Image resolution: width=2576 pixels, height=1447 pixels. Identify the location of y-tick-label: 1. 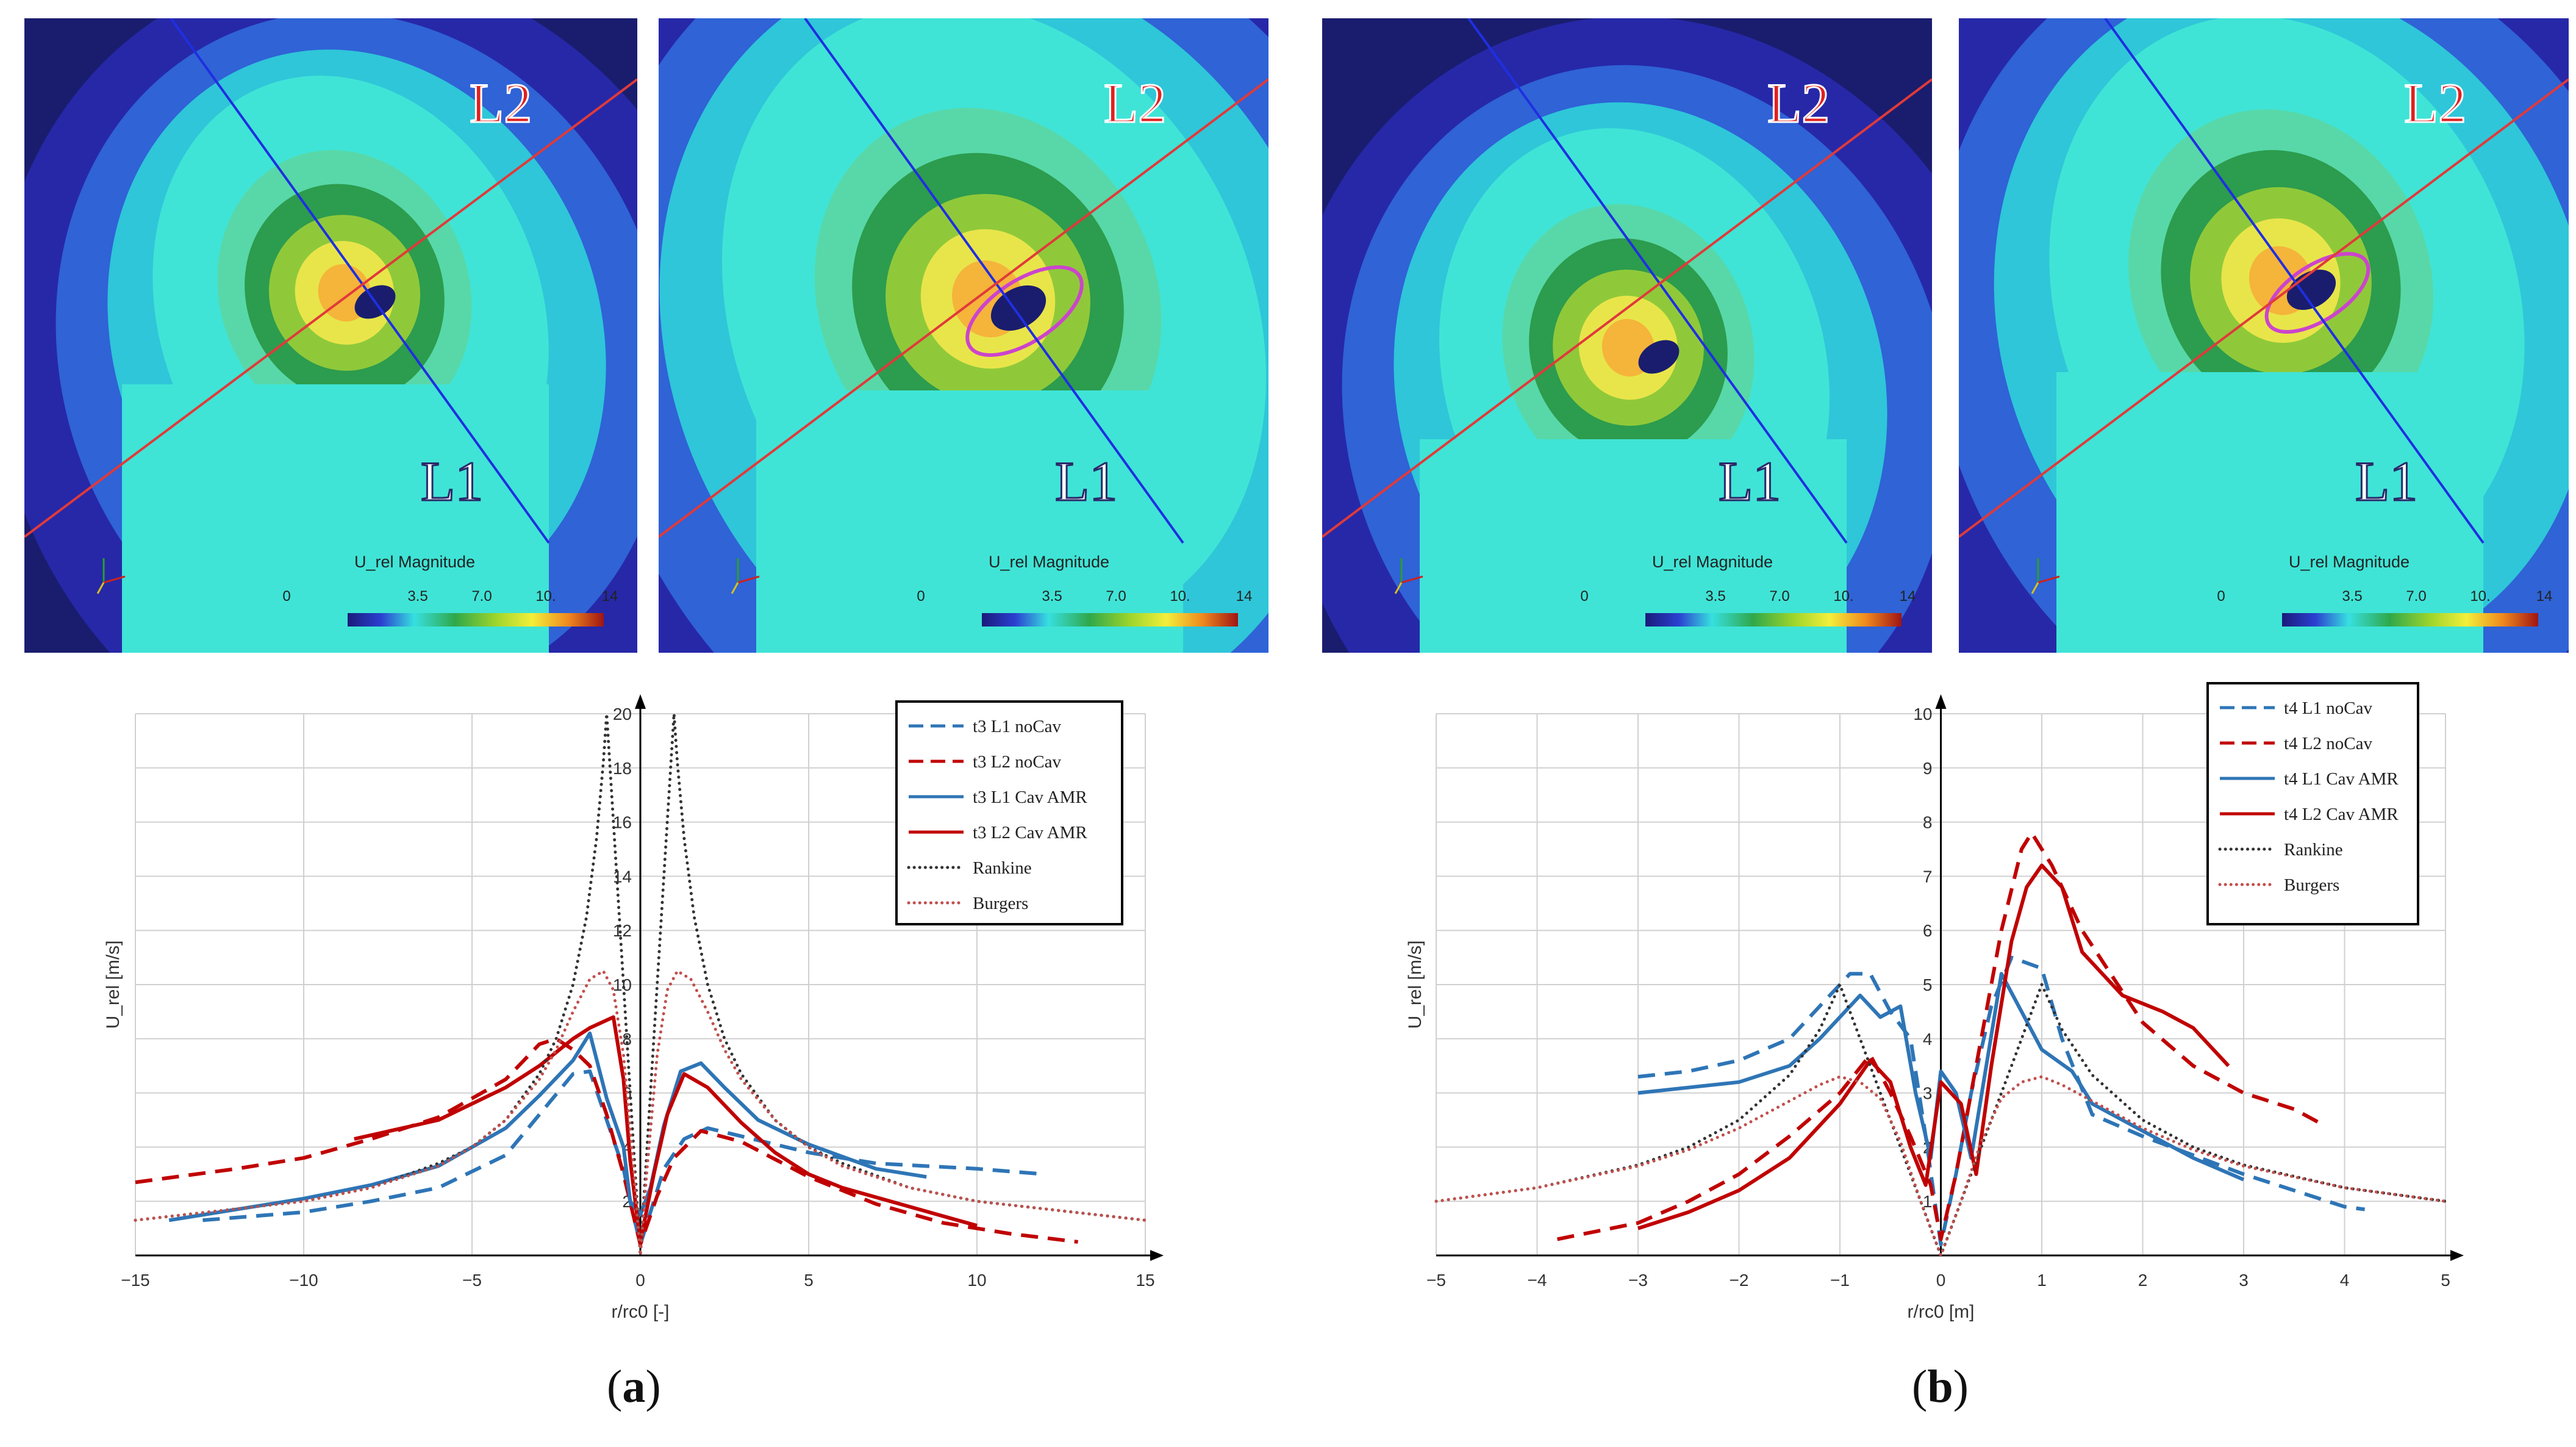
(1928, 1201).